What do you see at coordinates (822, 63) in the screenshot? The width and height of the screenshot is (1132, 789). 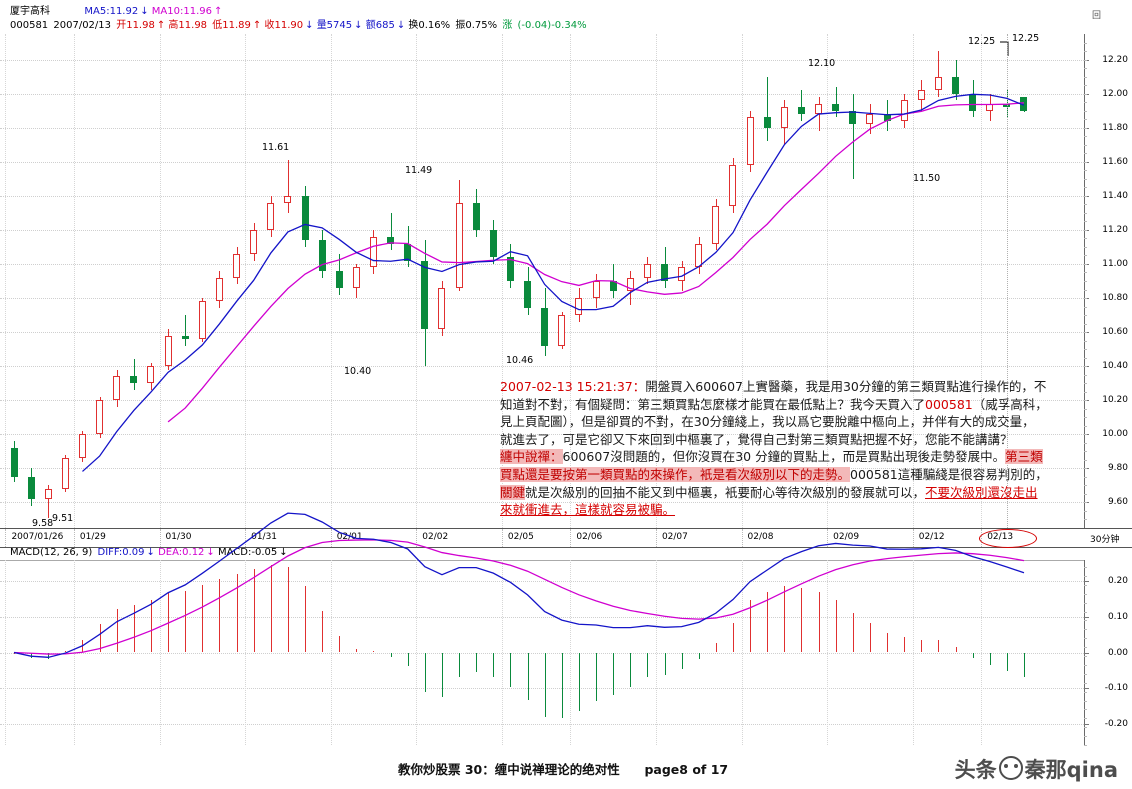 I see `price-callout-label: 12.10` at bounding box center [822, 63].